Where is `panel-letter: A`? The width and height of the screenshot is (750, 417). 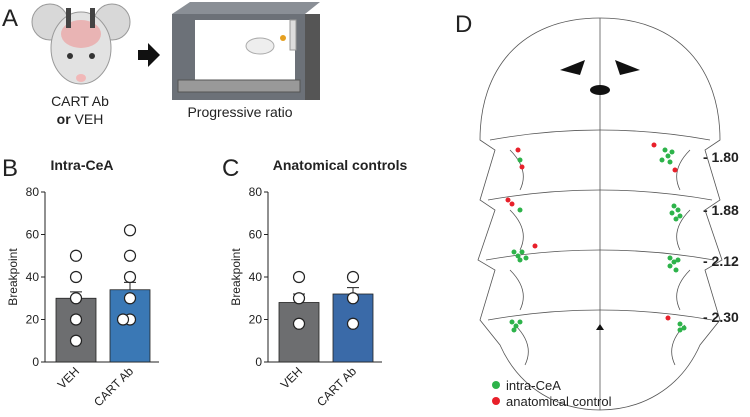 panel-letter: A is located at coordinates (10, 18).